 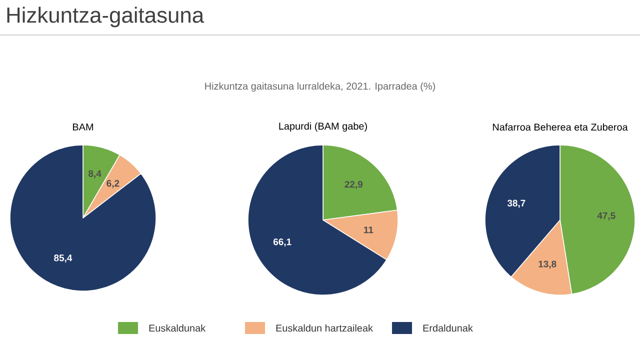 I want to click on text: Hizkuntza-gaitasuna, so click(x=105, y=17).